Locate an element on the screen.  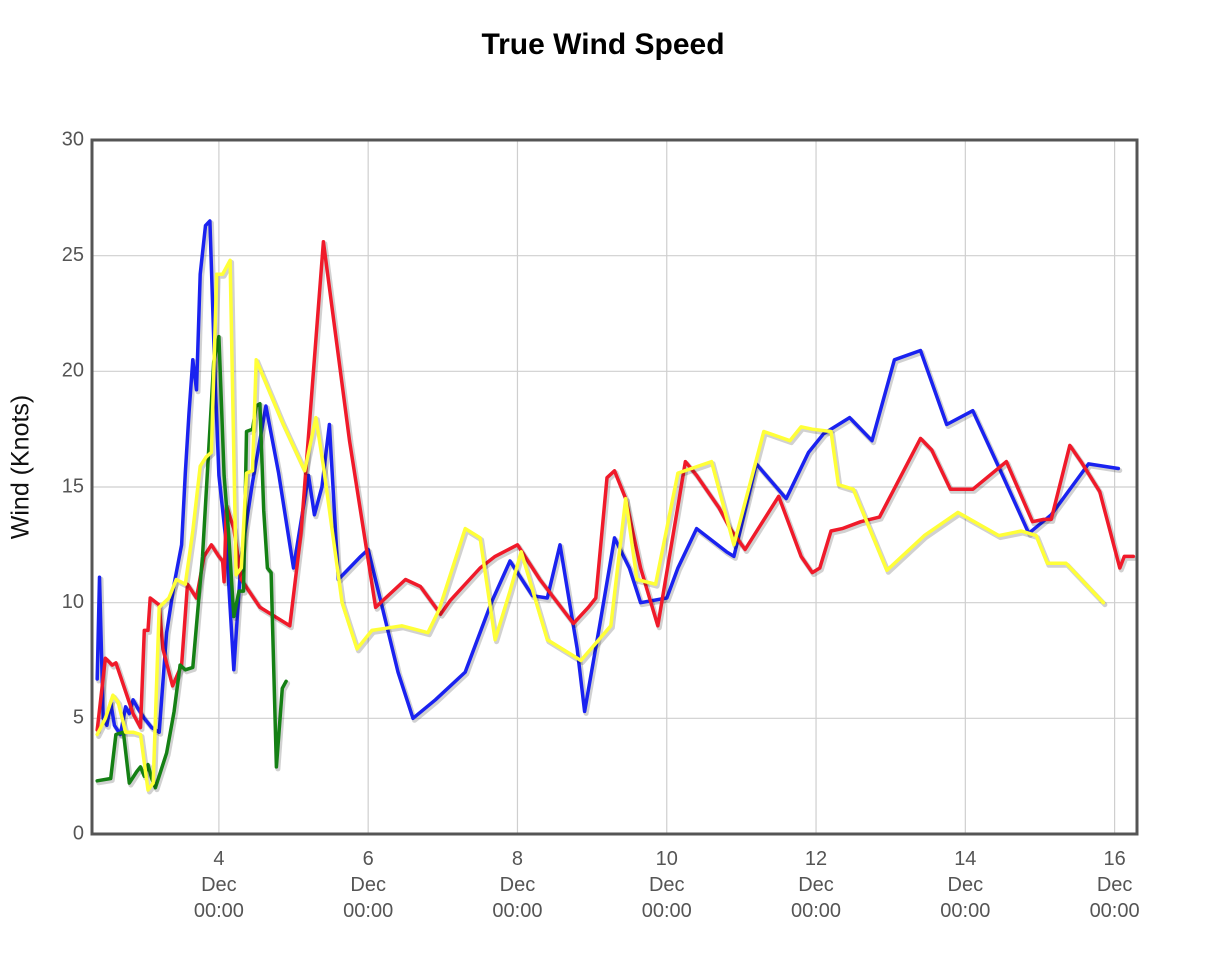
y-tick-label: 0 is located at coordinates (78, 833).